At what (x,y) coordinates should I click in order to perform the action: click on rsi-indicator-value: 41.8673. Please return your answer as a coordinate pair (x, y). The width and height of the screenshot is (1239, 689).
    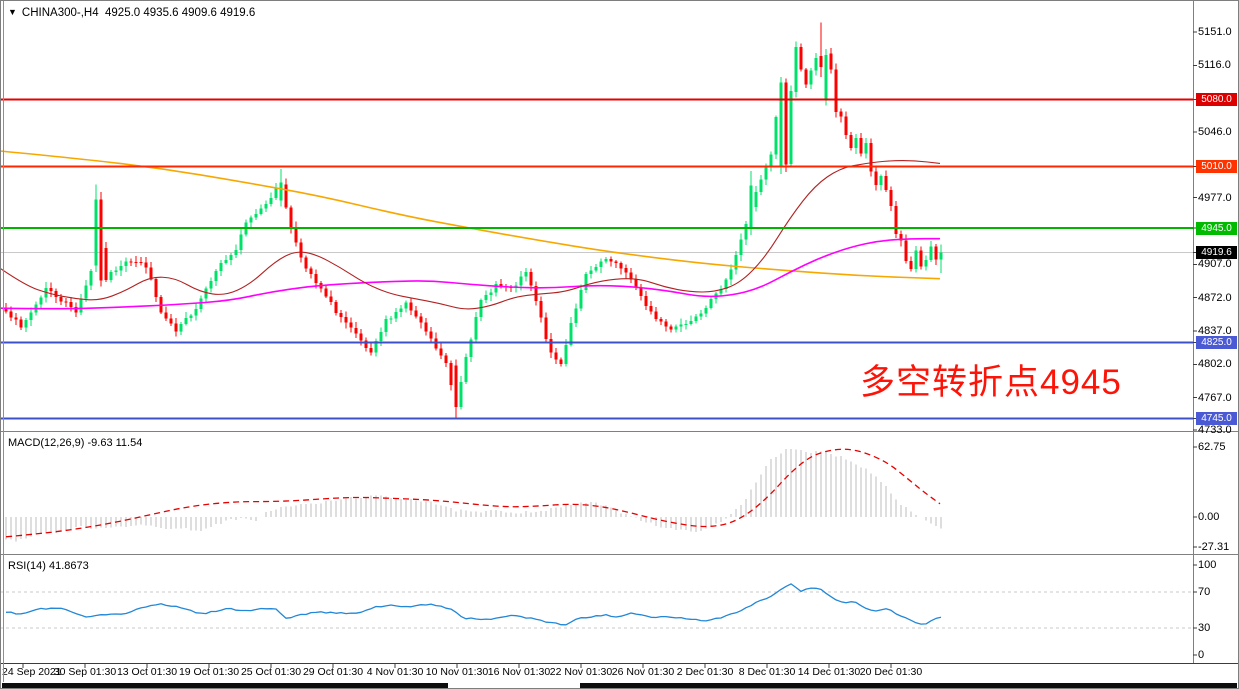
    Looking at the image, I should click on (68, 566).